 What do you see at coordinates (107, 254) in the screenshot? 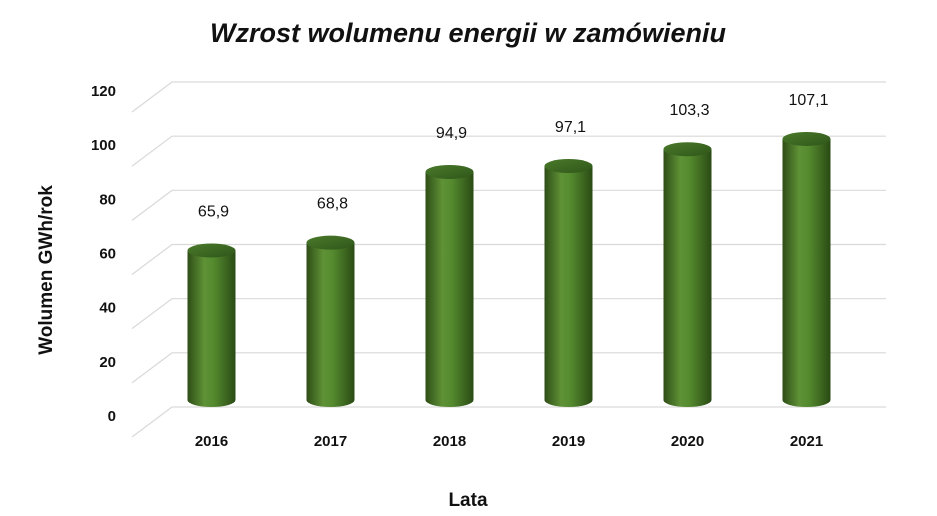
I see `y-tick-label: 60` at bounding box center [107, 254].